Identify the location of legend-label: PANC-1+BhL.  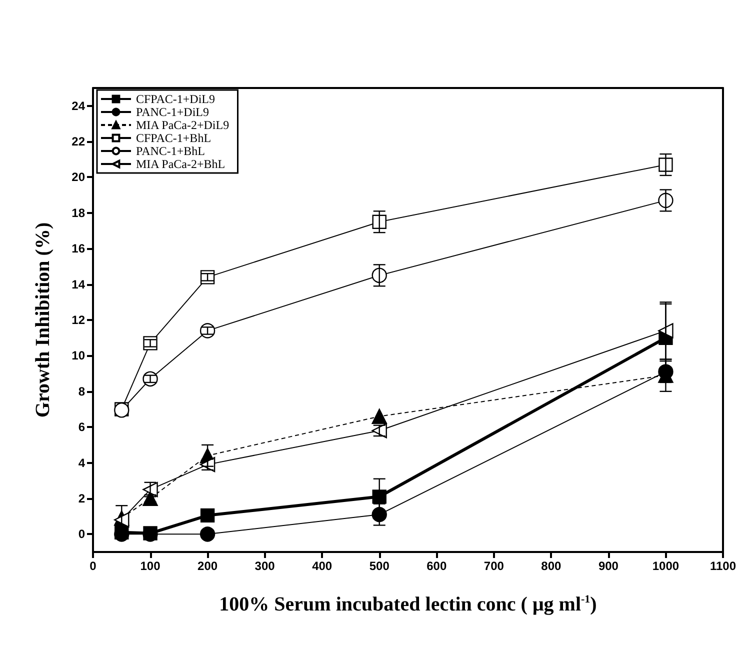
(171, 151).